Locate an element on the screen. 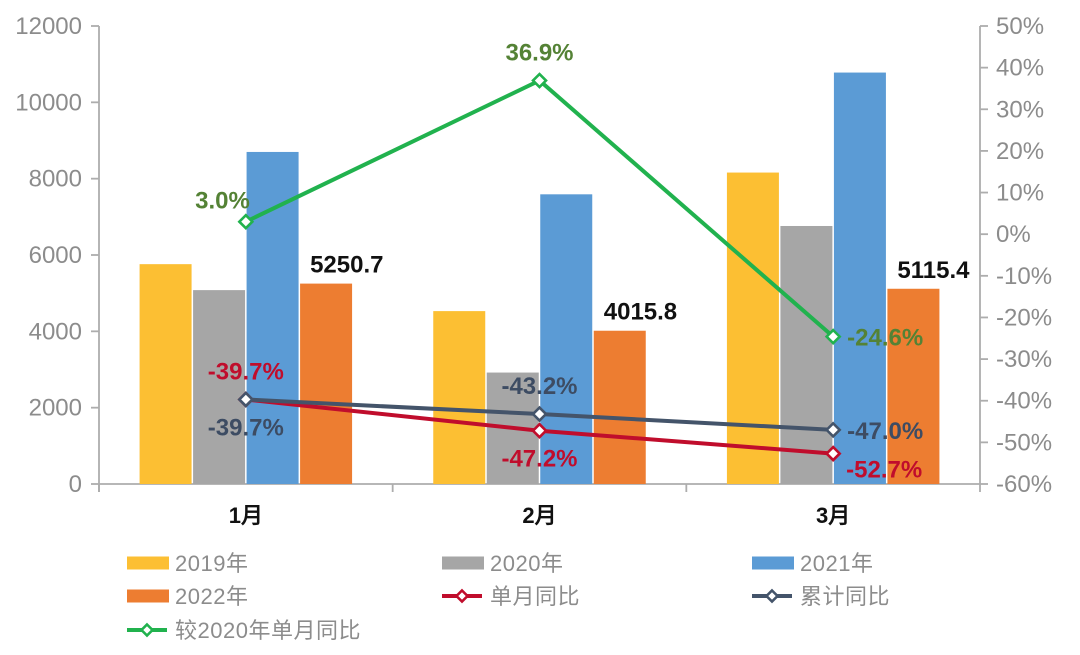 The image size is (1080, 655). line-label-较2020年单月同比-2月: 36.9% is located at coordinates (539, 53).